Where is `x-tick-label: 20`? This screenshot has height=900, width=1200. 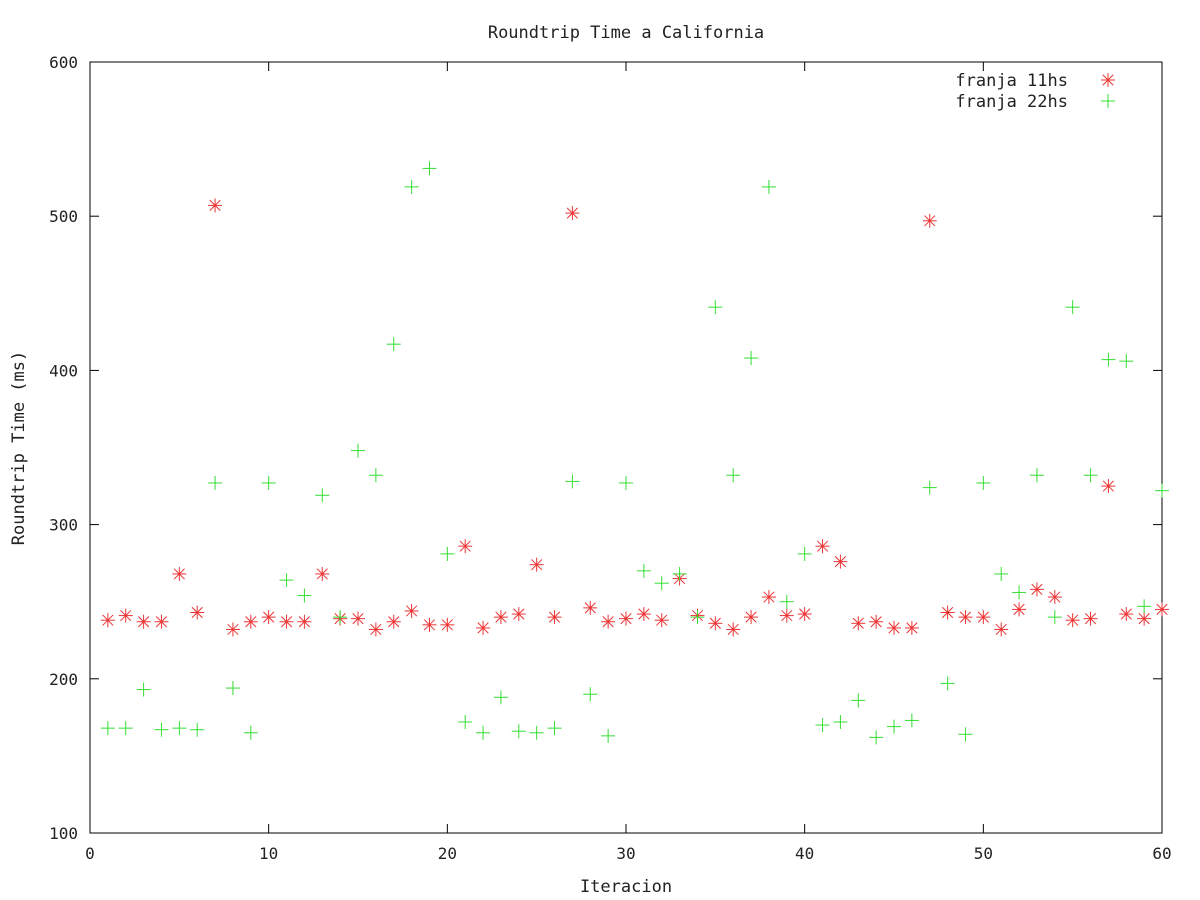
x-tick-label: 20 is located at coordinates (447, 853).